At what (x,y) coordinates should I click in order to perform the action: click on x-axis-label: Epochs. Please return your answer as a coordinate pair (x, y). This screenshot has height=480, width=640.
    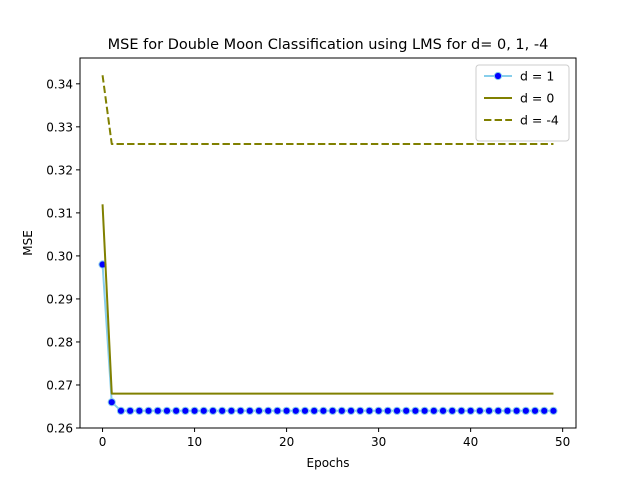
    Looking at the image, I should click on (328, 463).